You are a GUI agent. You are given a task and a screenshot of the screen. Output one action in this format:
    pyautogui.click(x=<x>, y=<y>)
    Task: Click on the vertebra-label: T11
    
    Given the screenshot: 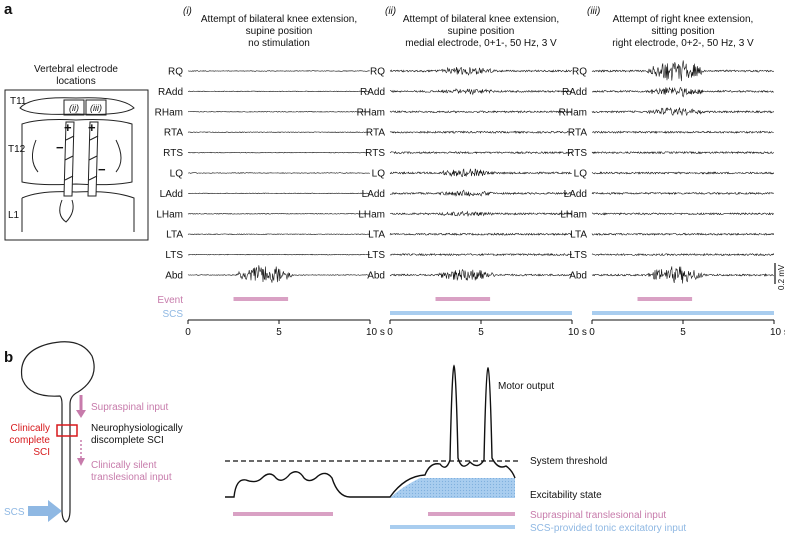 What is the action you would take?
    pyautogui.click(x=18, y=101)
    